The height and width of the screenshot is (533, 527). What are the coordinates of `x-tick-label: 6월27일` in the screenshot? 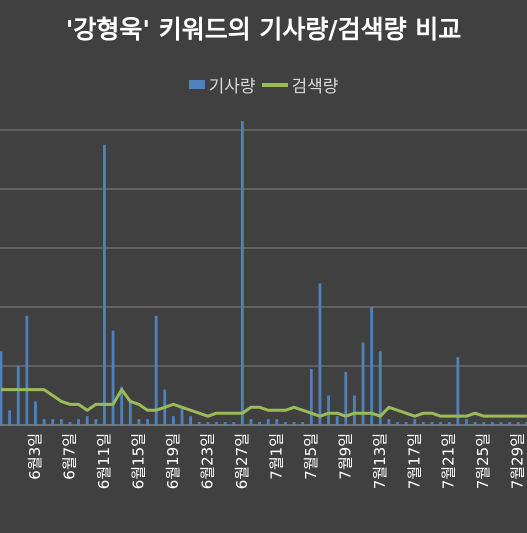 It's located at (242, 461).